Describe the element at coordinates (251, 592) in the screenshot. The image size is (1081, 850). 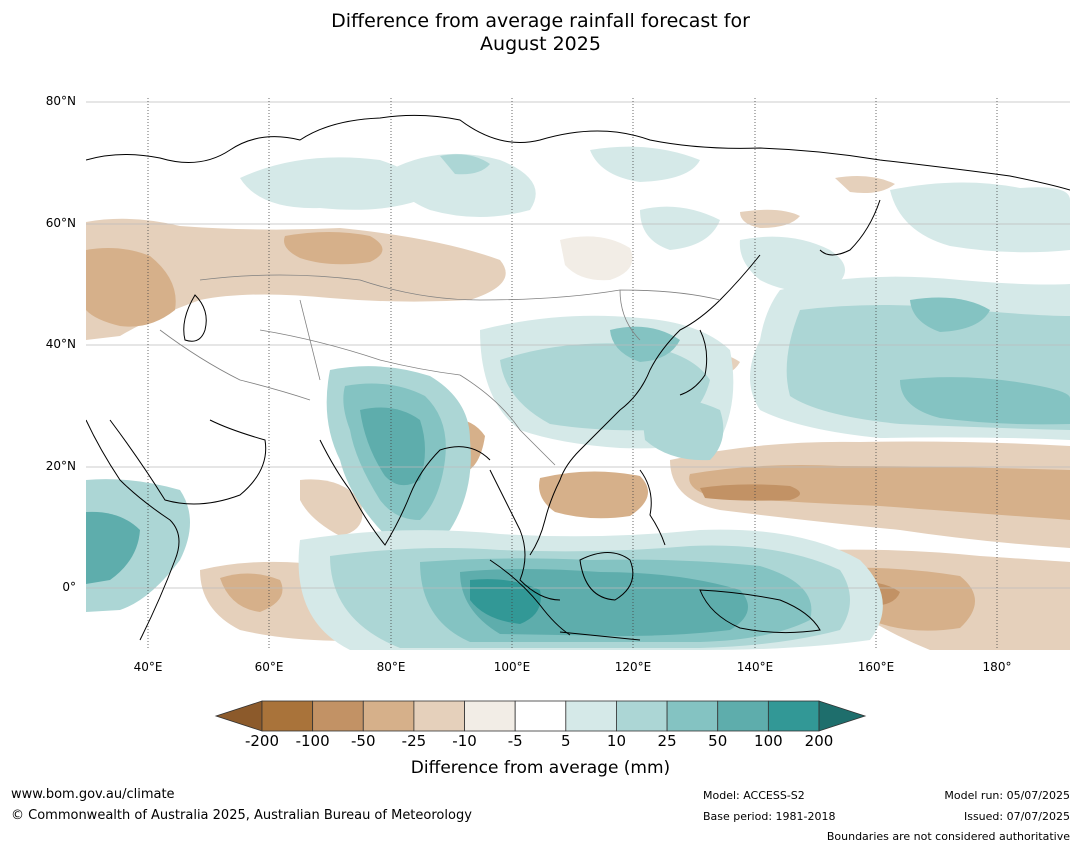
I see `dry-region-indian-ocean-core` at that location.